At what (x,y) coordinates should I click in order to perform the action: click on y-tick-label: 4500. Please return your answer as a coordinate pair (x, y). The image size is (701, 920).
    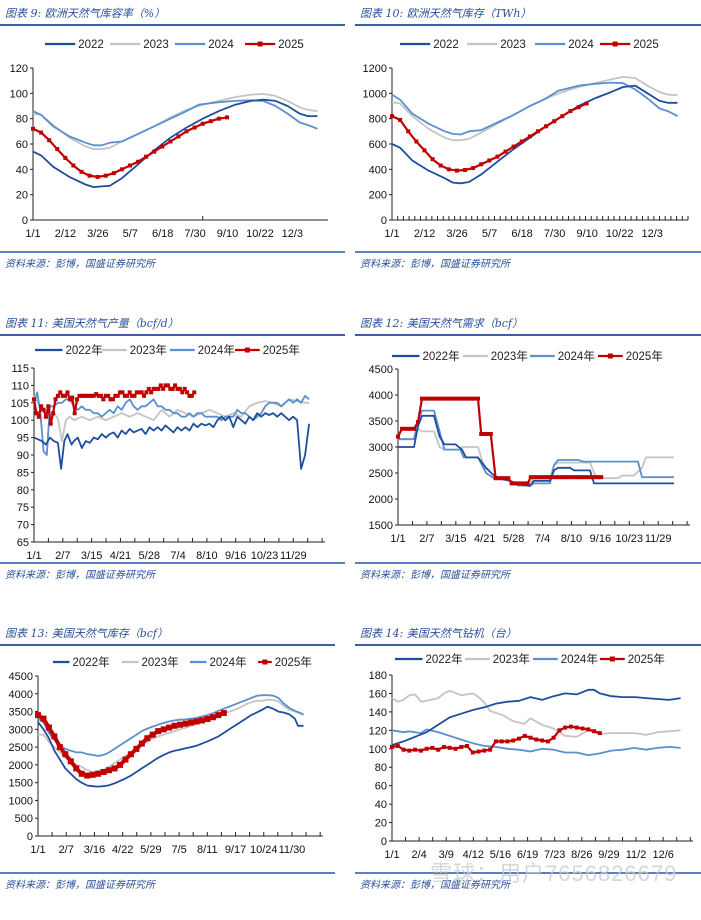
    Looking at the image, I should click on (381, 370).